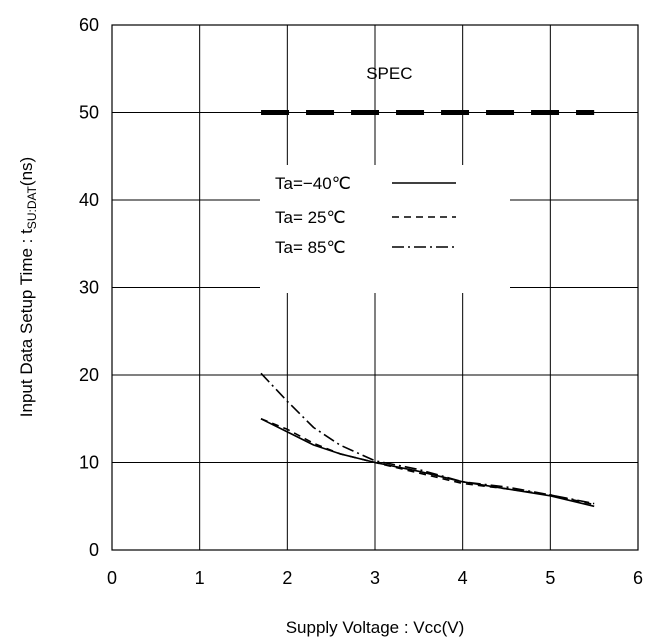  What do you see at coordinates (32, 207) in the screenshot?
I see `y-axis-label-subscript: SU:DAT` at bounding box center [32, 207].